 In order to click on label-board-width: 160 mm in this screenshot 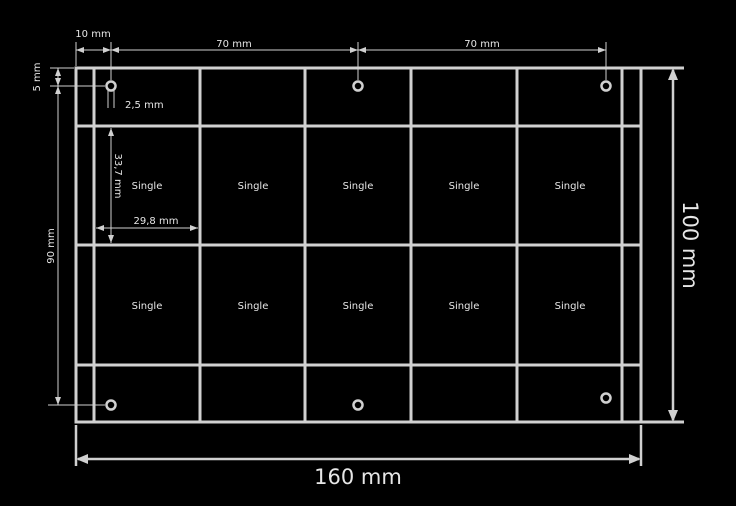, I will do `click(358, 477)`.